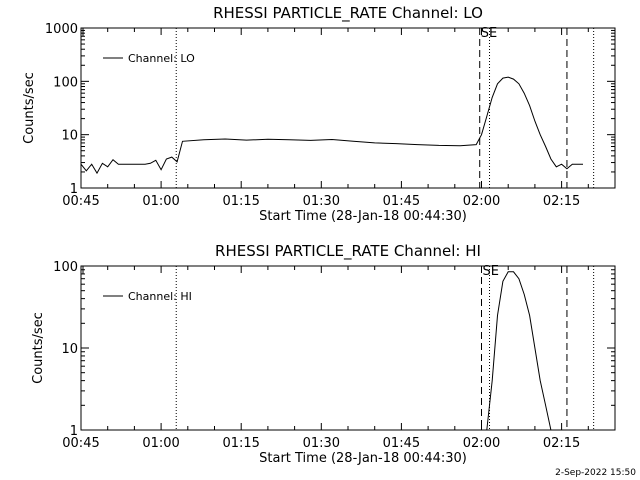 The width and height of the screenshot is (640, 480). Describe the element at coordinates (595, 473) in the screenshot. I see `footer-timestamp: 2-Sep-2022 15:50` at that location.